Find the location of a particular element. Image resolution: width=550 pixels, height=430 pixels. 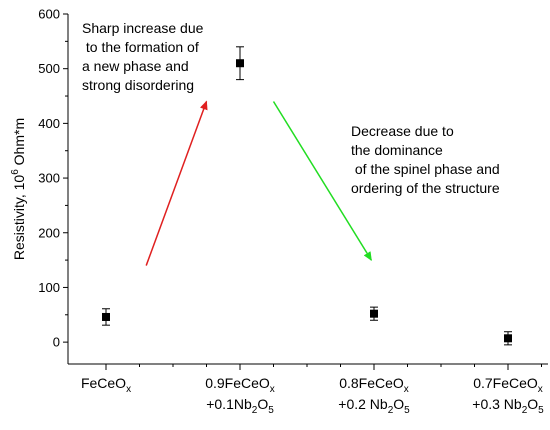

red-arrow is located at coordinates (176, 183).